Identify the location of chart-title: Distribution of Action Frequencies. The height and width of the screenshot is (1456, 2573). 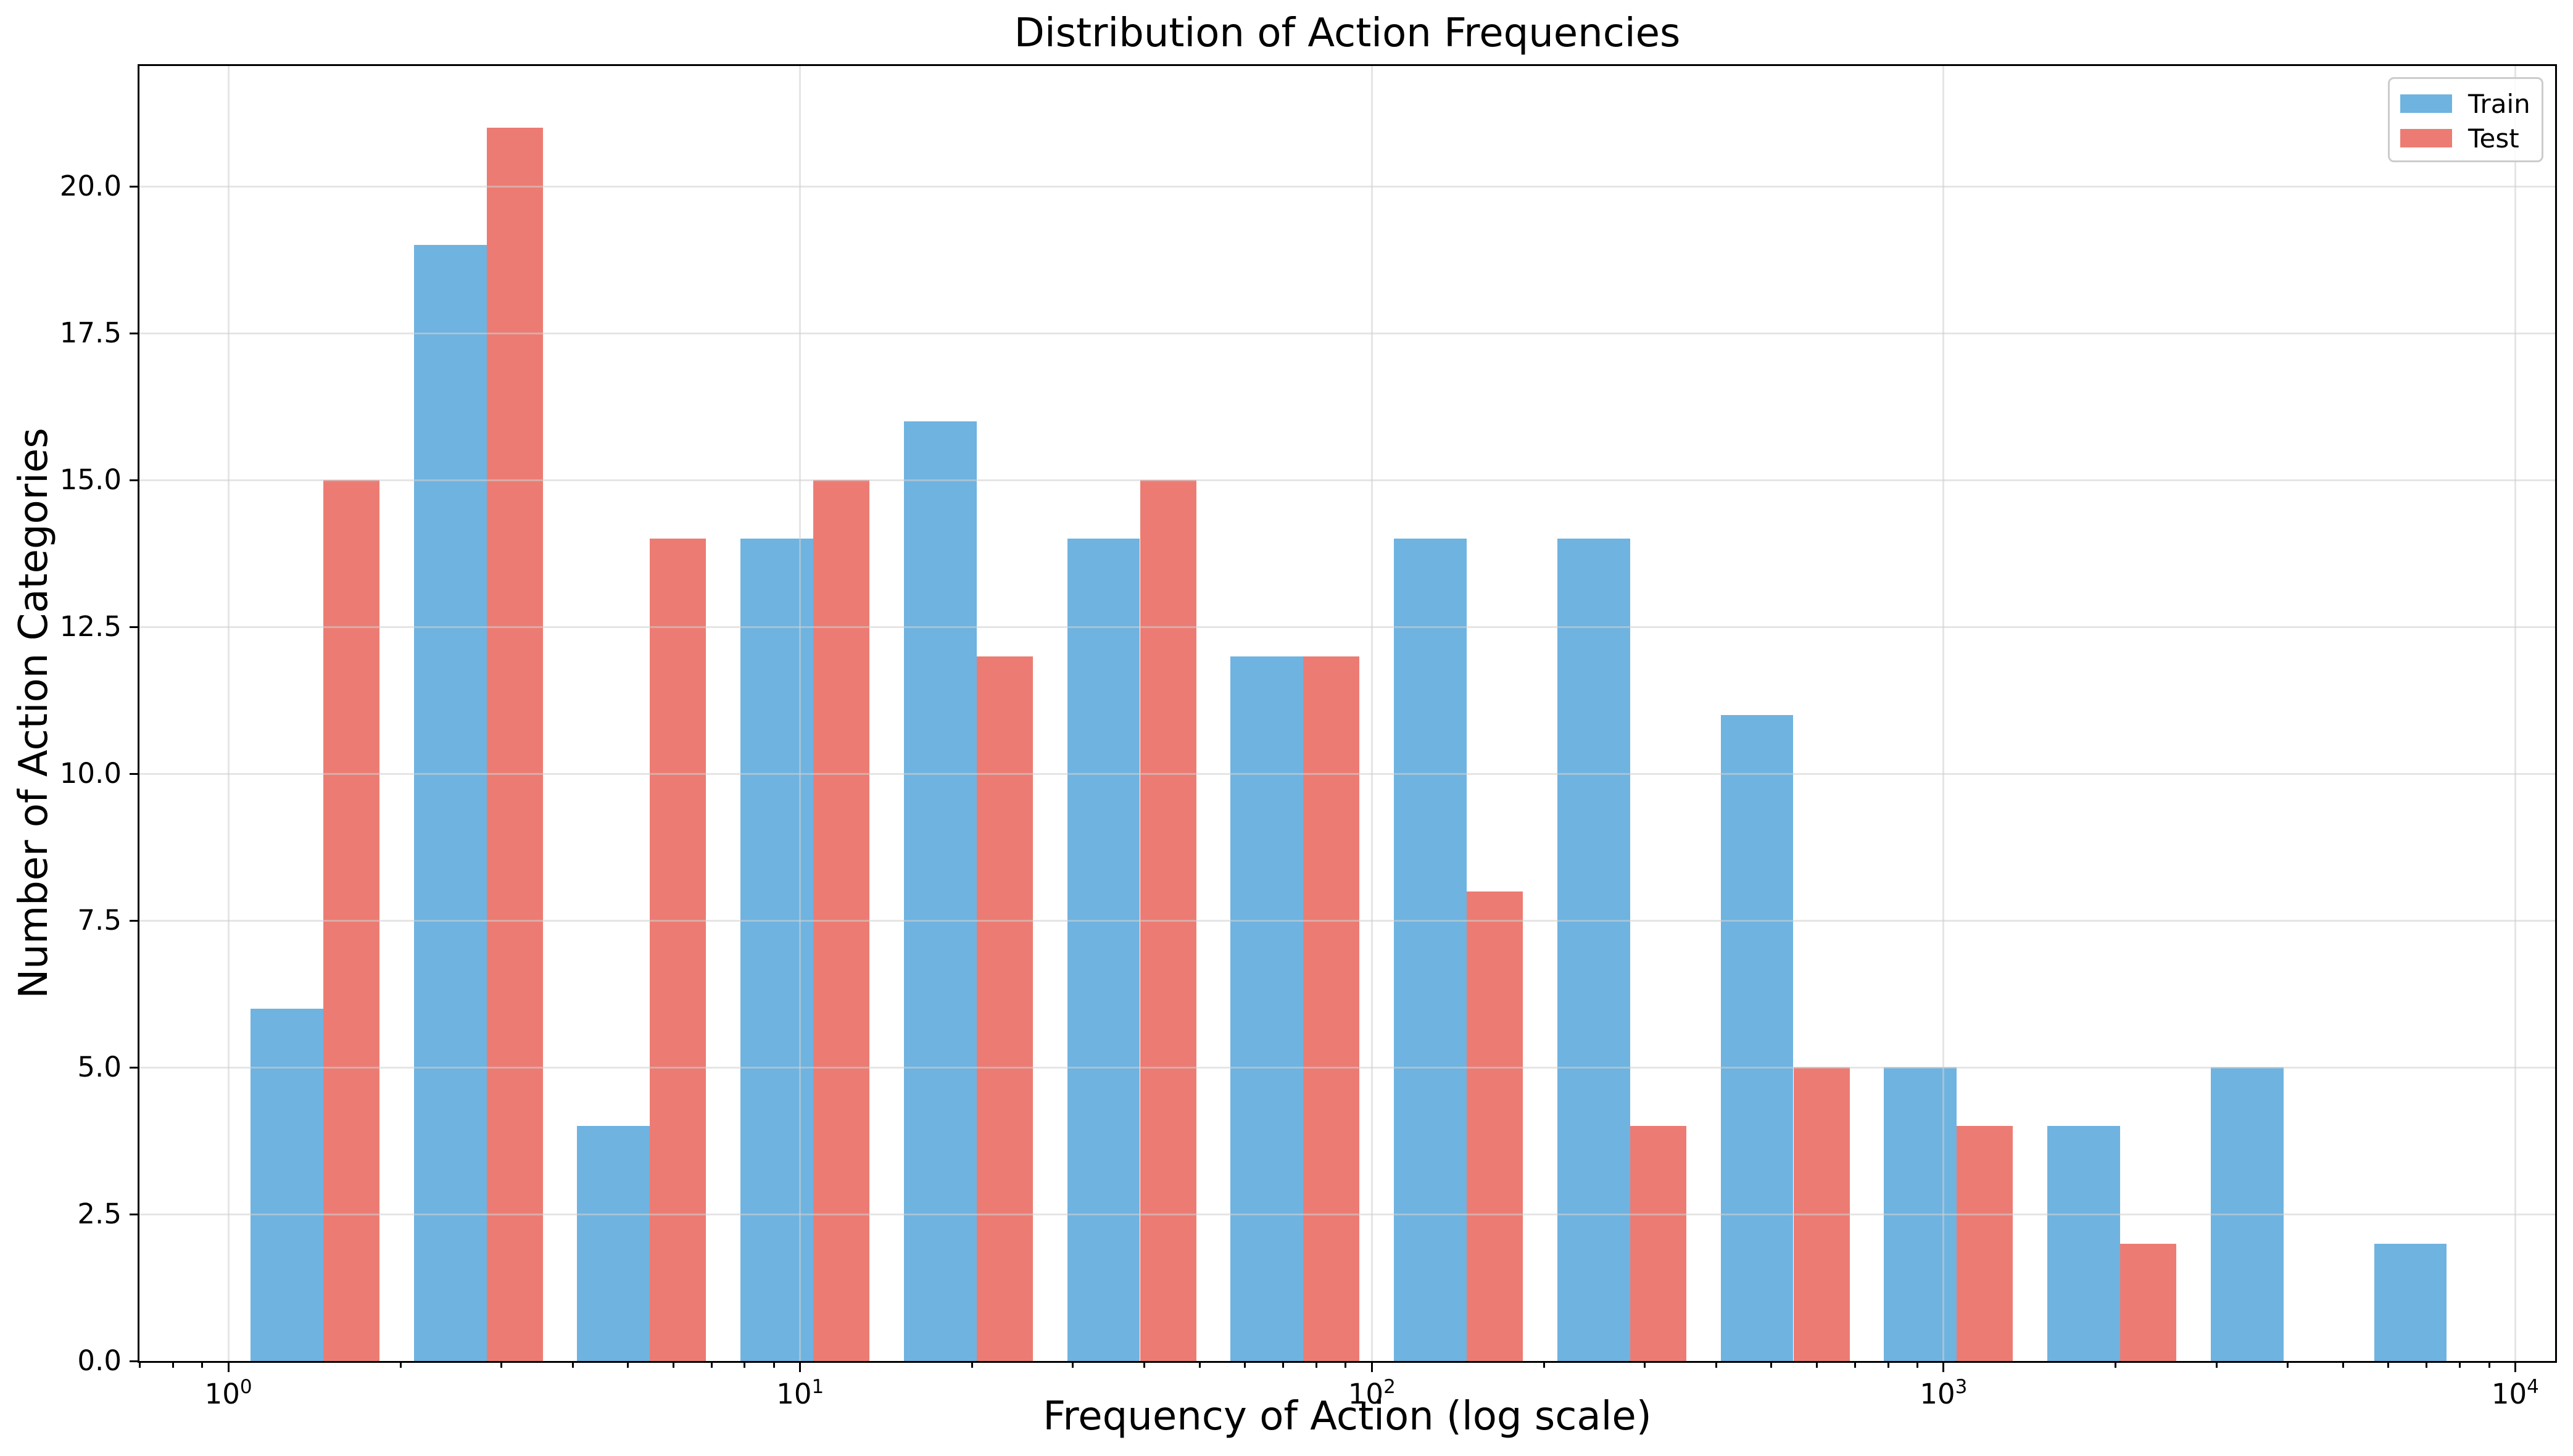
(1347, 33).